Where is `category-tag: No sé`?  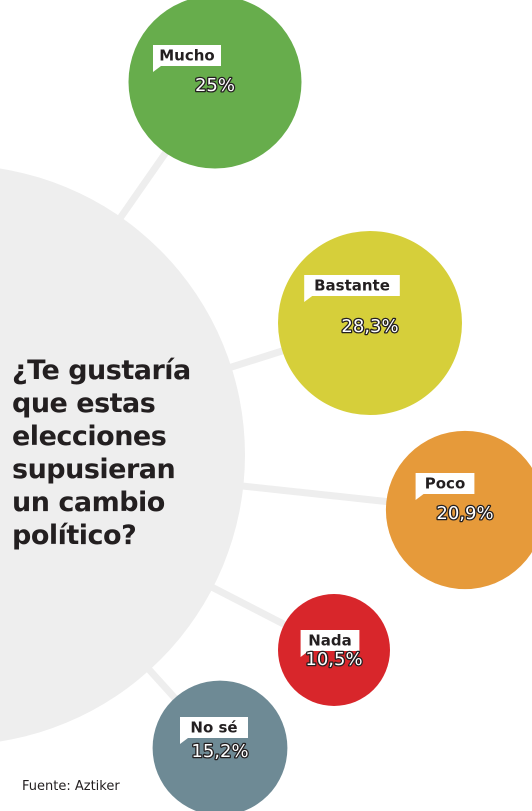 category-tag: No sé is located at coordinates (214, 730).